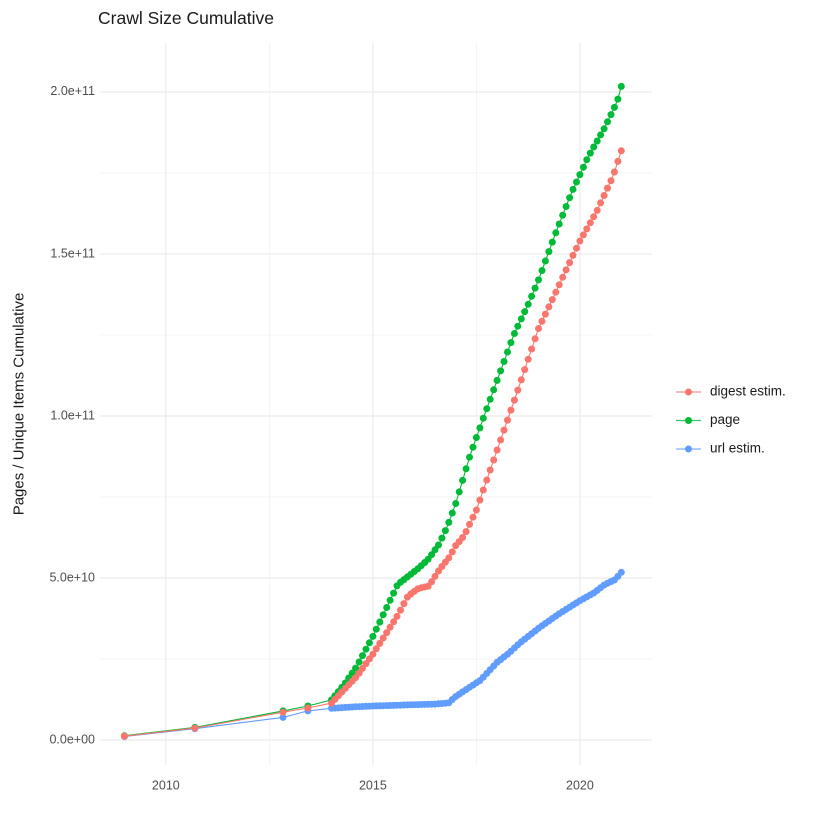  I want to click on series-url-estim, so click(372, 654).